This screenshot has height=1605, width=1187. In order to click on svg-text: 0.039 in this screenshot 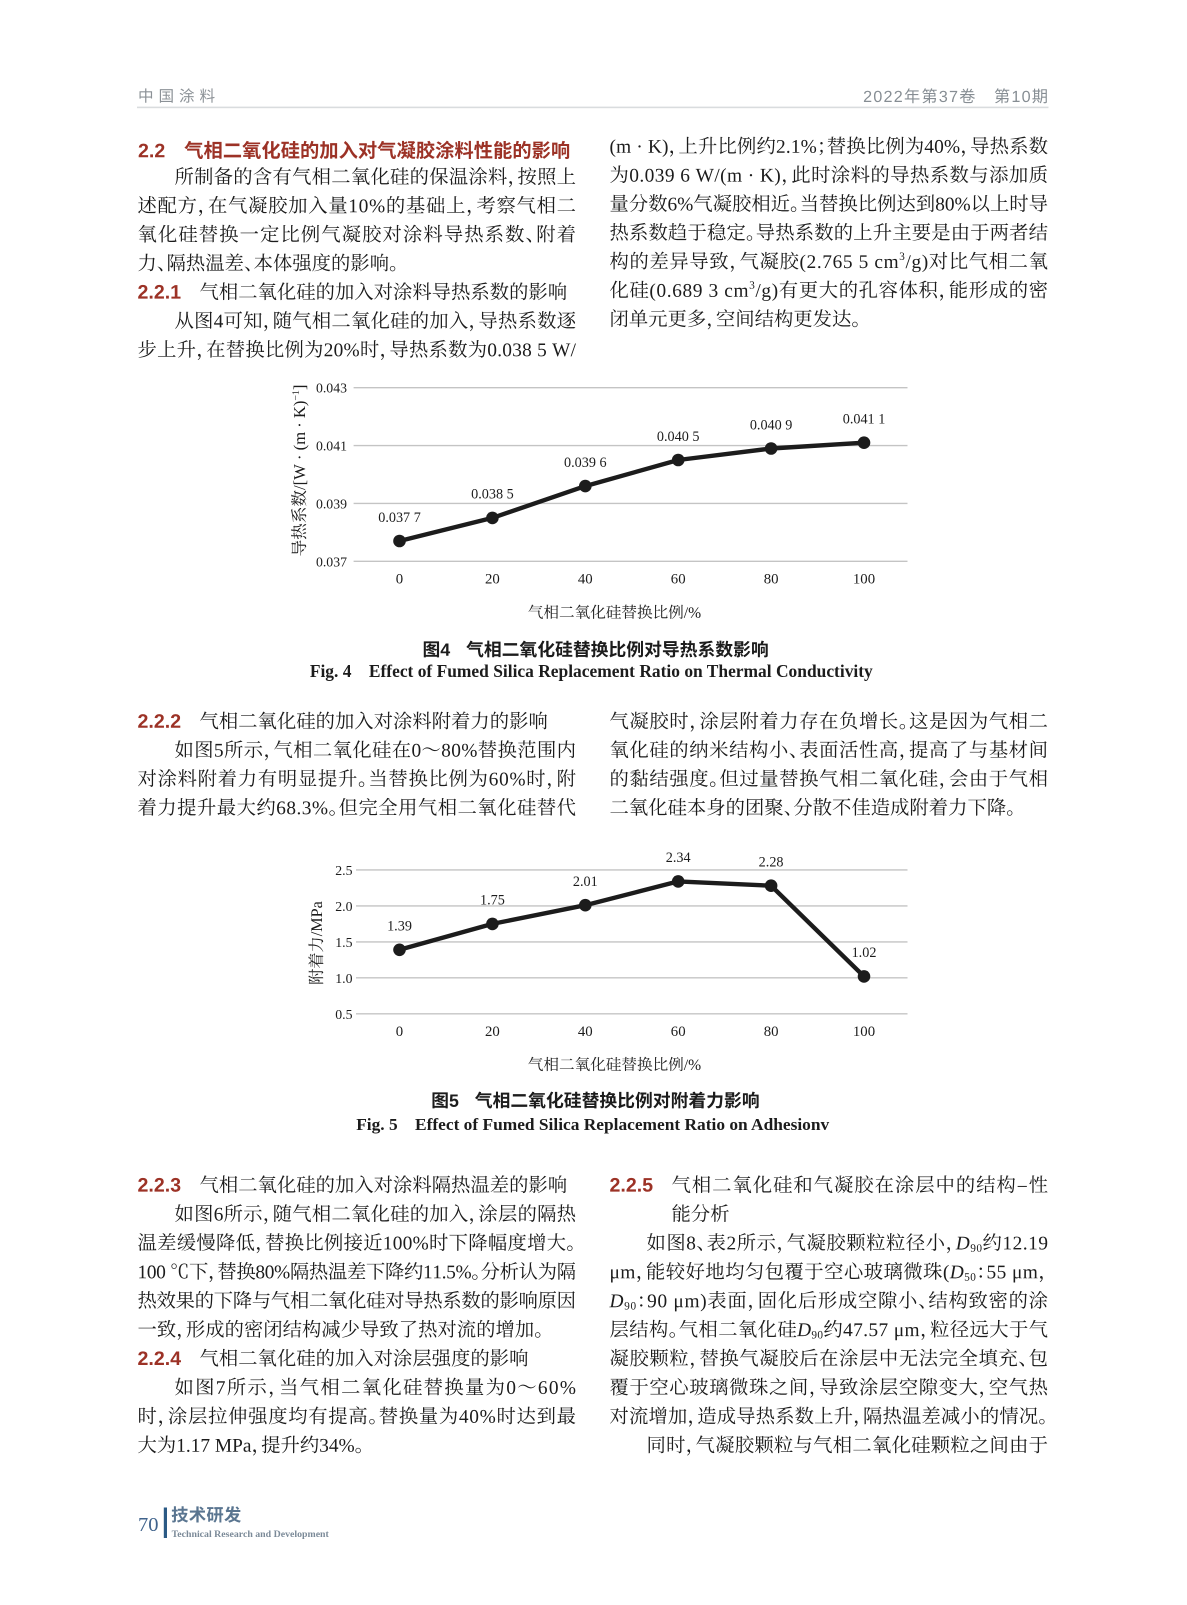, I will do `click(331, 503)`.